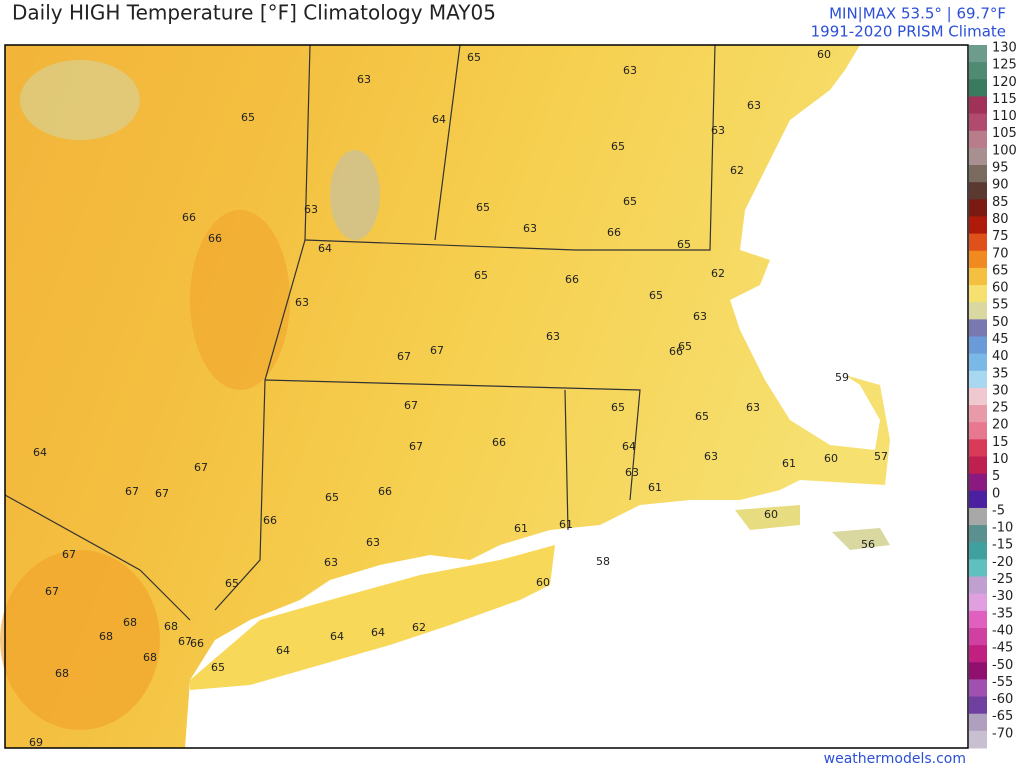 The width and height of the screenshot is (1024, 772). What do you see at coordinates (1000, 288) in the screenshot?
I see `colorbar-tick-label: 60` at bounding box center [1000, 288].